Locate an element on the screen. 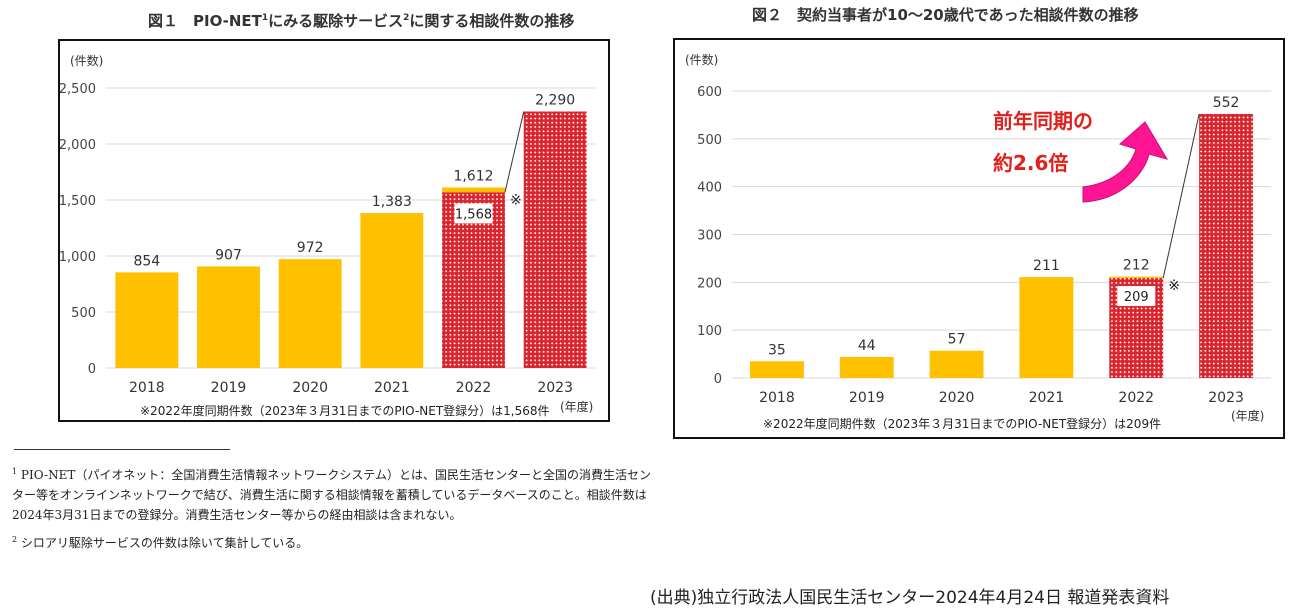  same-period-label: 1,568 is located at coordinates (473, 214).